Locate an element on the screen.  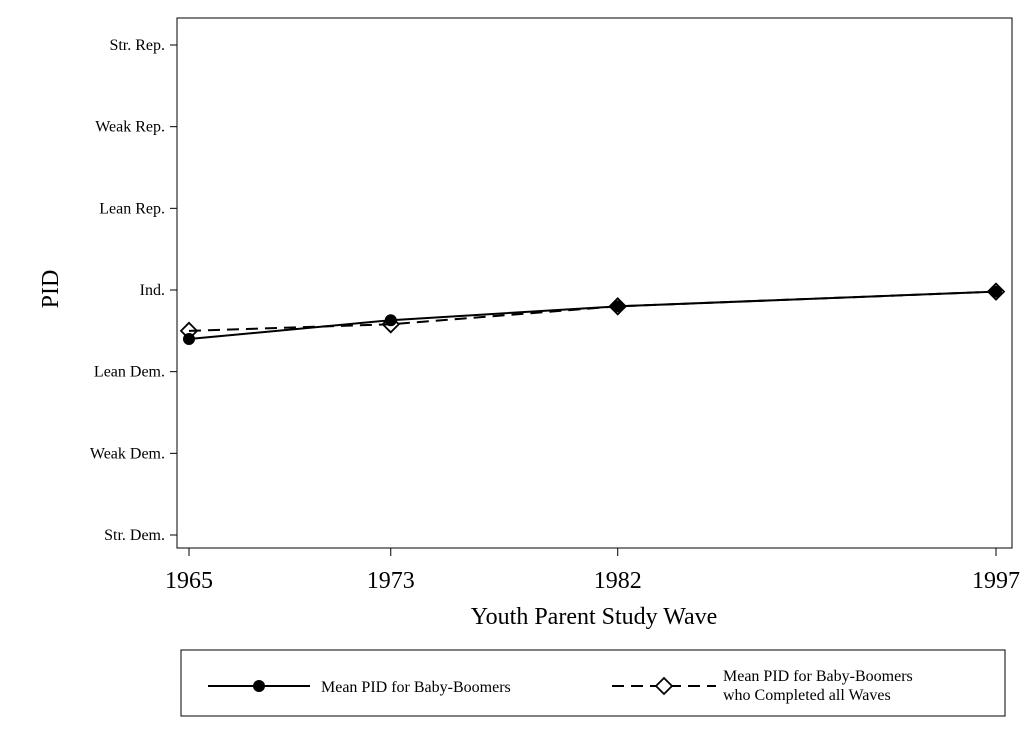
y-tick-label: Str. Dem. is located at coordinates (134, 535).